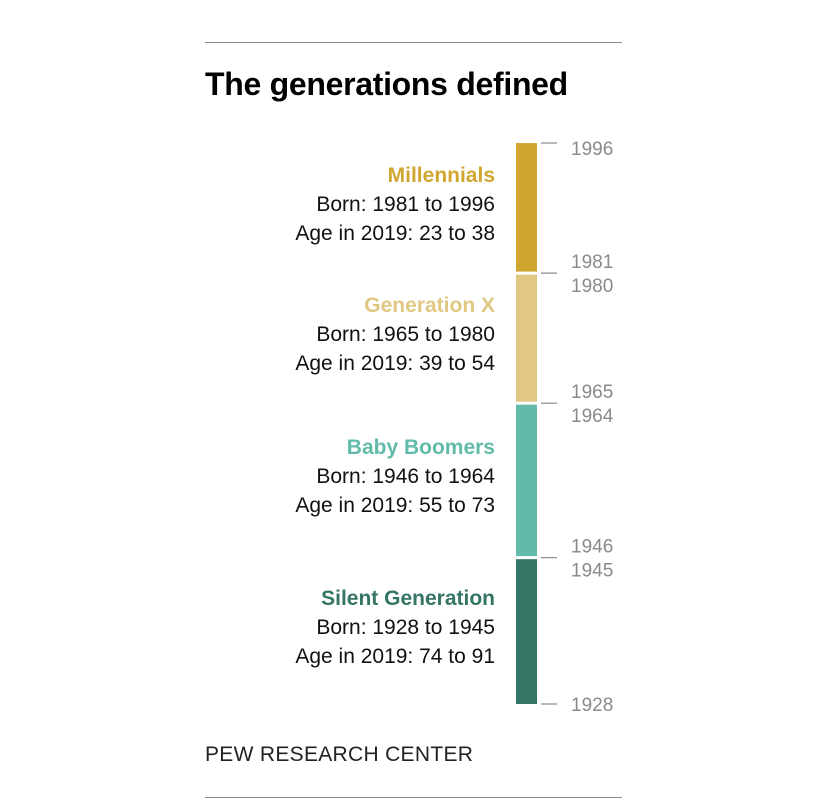 This screenshot has width=825, height=800. Describe the element at coordinates (405, 627) in the screenshot. I see `born-range: Born: 1928 to 1945` at that location.